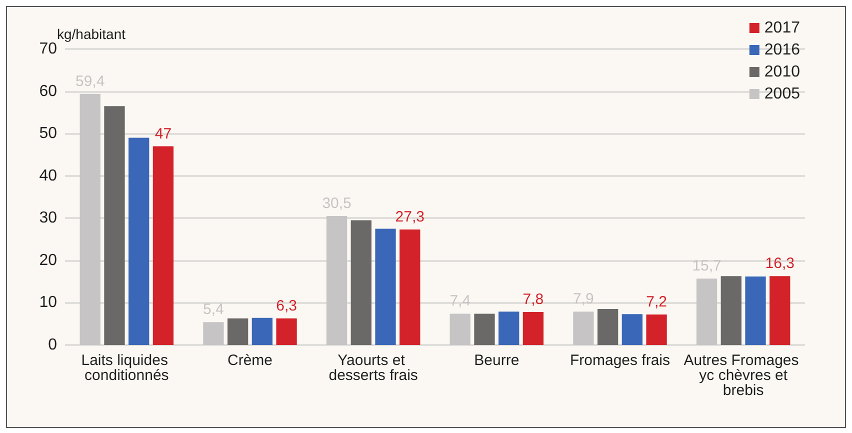 Image resolution: width=852 pixels, height=433 pixels. Describe the element at coordinates (48, 260) in the screenshot. I see `y-tick-label: 20` at that location.